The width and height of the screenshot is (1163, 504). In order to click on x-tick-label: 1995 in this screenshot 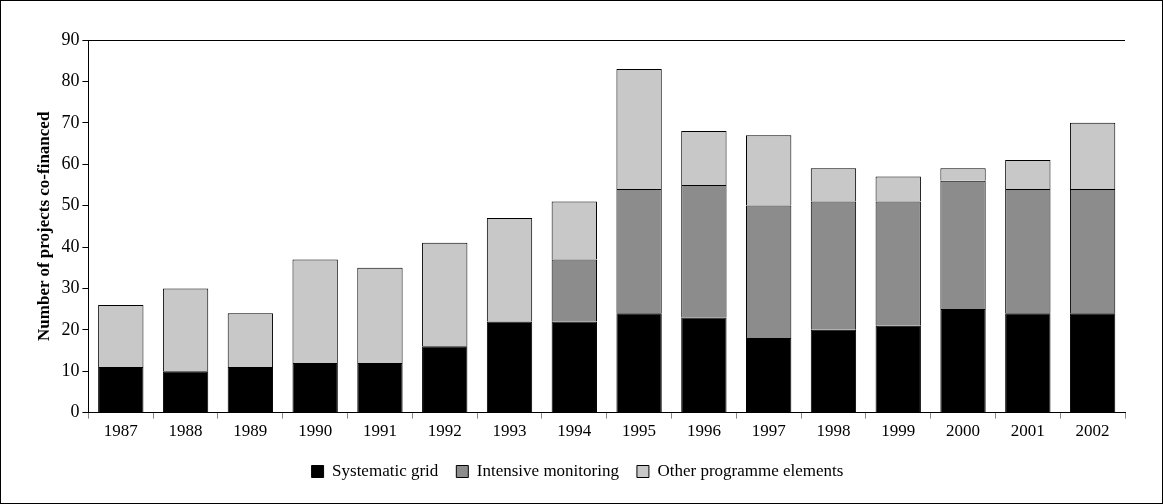, I will do `click(639, 431)`.